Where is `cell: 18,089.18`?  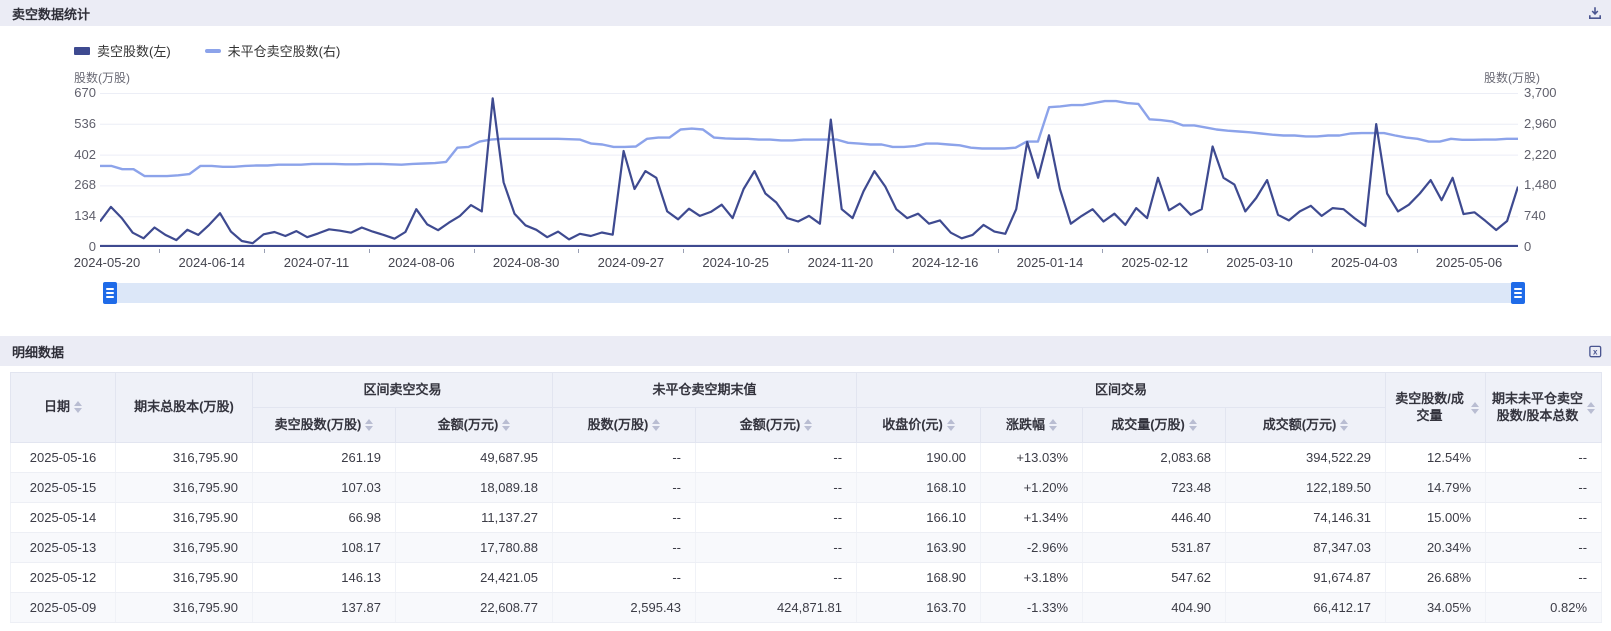 cell: 18,089.18 is located at coordinates (474, 487).